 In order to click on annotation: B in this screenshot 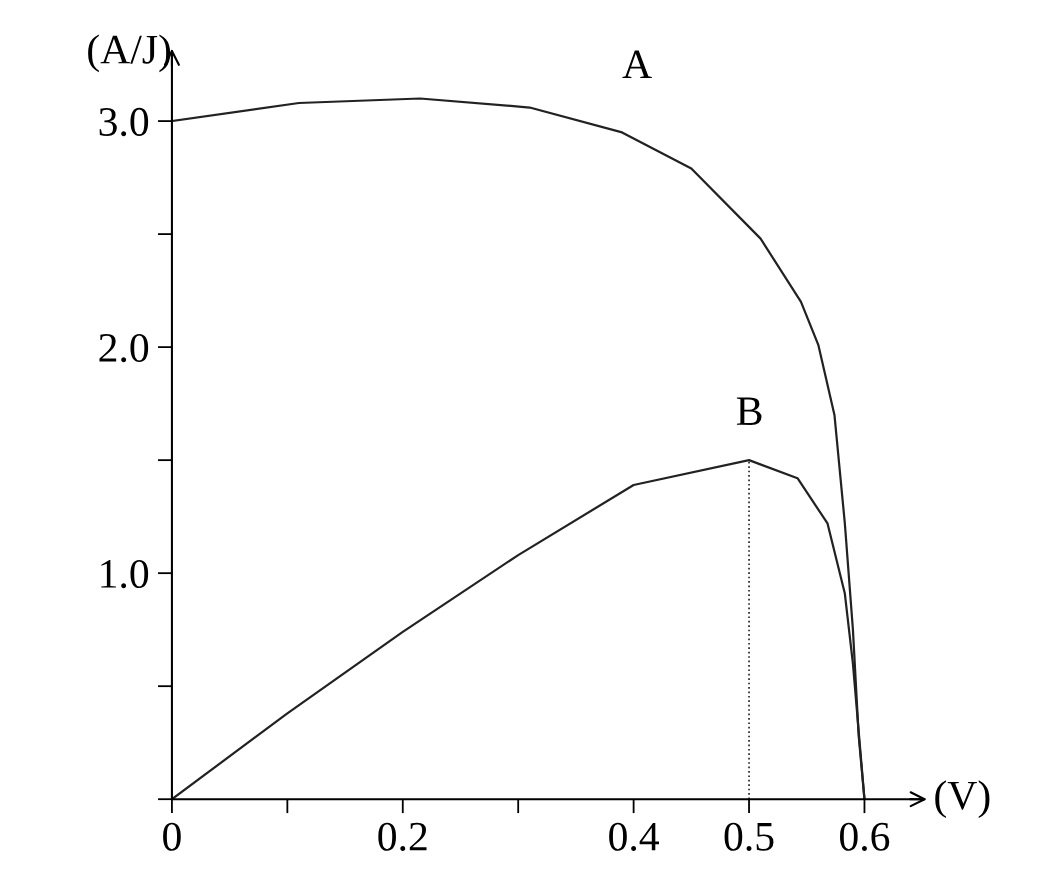, I will do `click(749, 411)`.